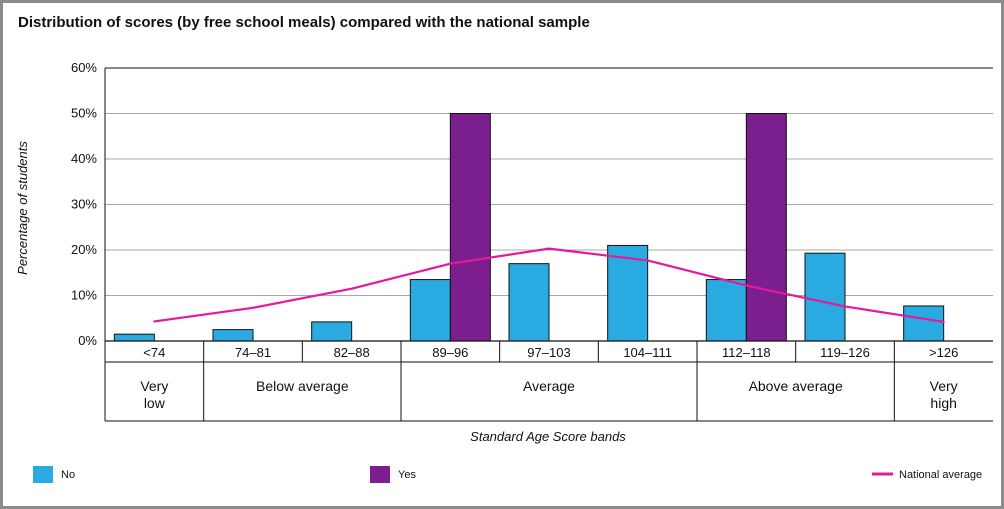 The width and height of the screenshot is (1004, 509). What do you see at coordinates (943, 403) in the screenshot?
I see `band-label: high` at bounding box center [943, 403].